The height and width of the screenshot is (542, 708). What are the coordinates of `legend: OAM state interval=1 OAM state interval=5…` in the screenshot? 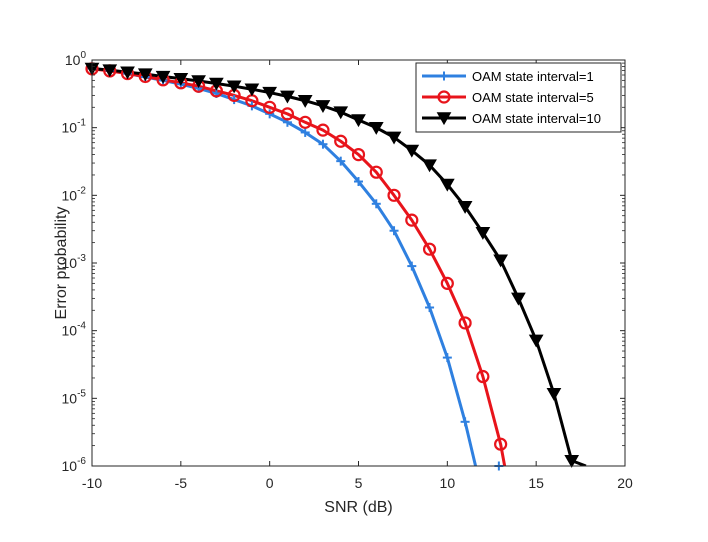 It's located at (518, 97).